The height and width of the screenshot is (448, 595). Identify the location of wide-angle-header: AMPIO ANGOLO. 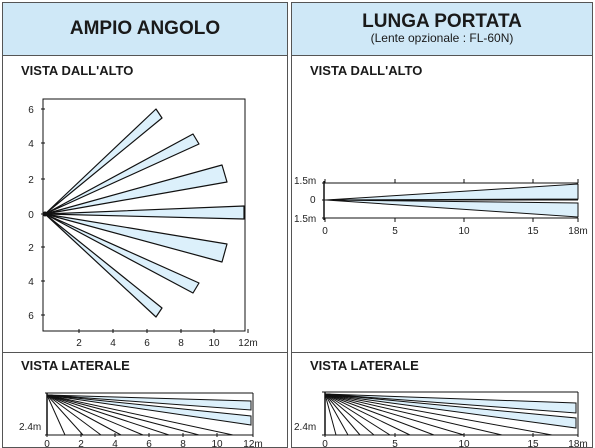
(145, 29).